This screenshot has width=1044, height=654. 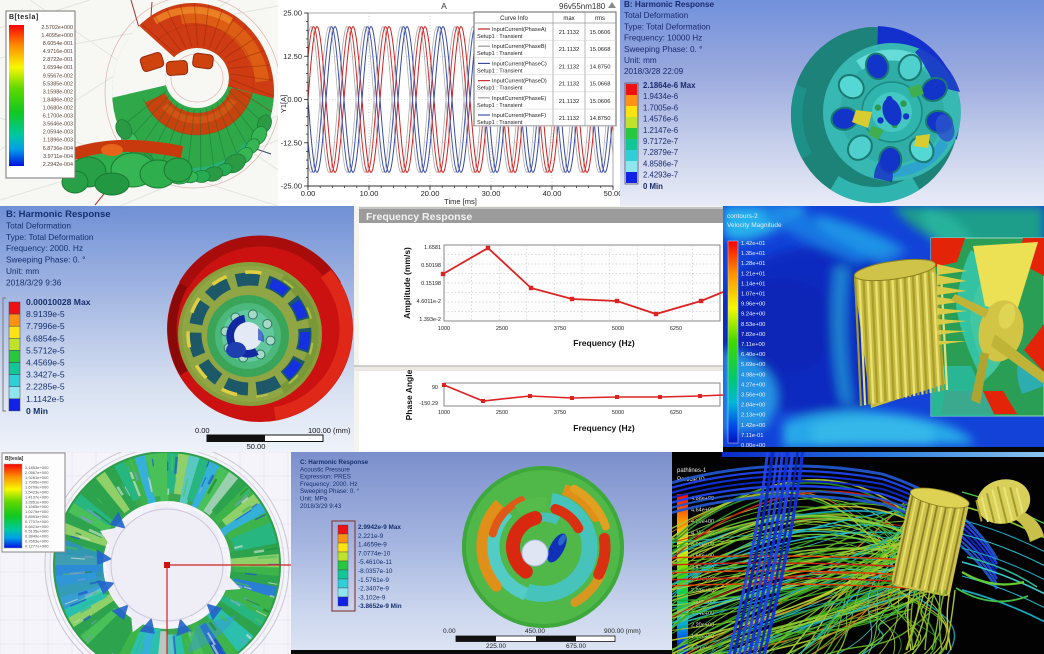 I want to click on svg-text: 9.24e+00, so click(x=753, y=315).